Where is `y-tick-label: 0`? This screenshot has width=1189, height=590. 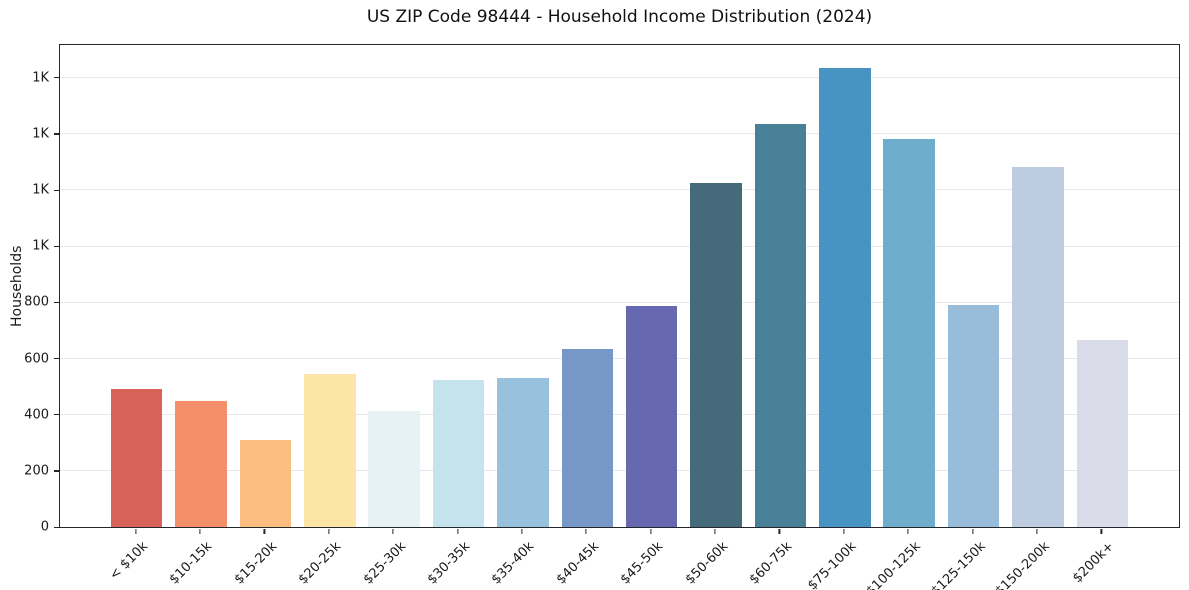 y-tick-label: 0 is located at coordinates (44, 527).